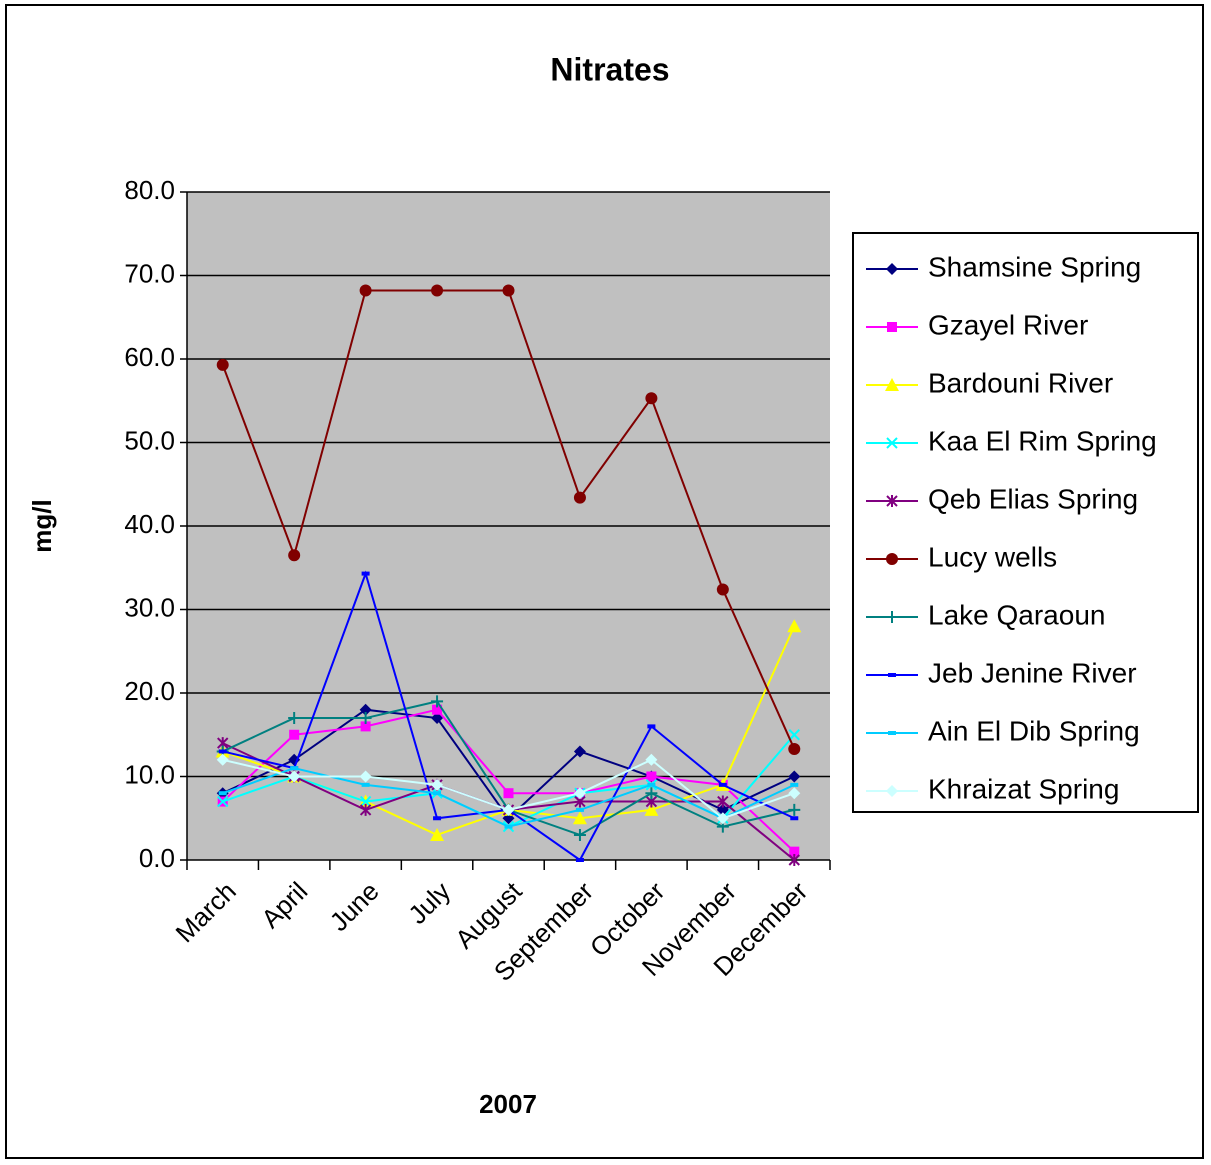 Image resolution: width=1211 pixels, height=1165 pixels. I want to click on legend-label: Bardouni River, so click(1020, 382).